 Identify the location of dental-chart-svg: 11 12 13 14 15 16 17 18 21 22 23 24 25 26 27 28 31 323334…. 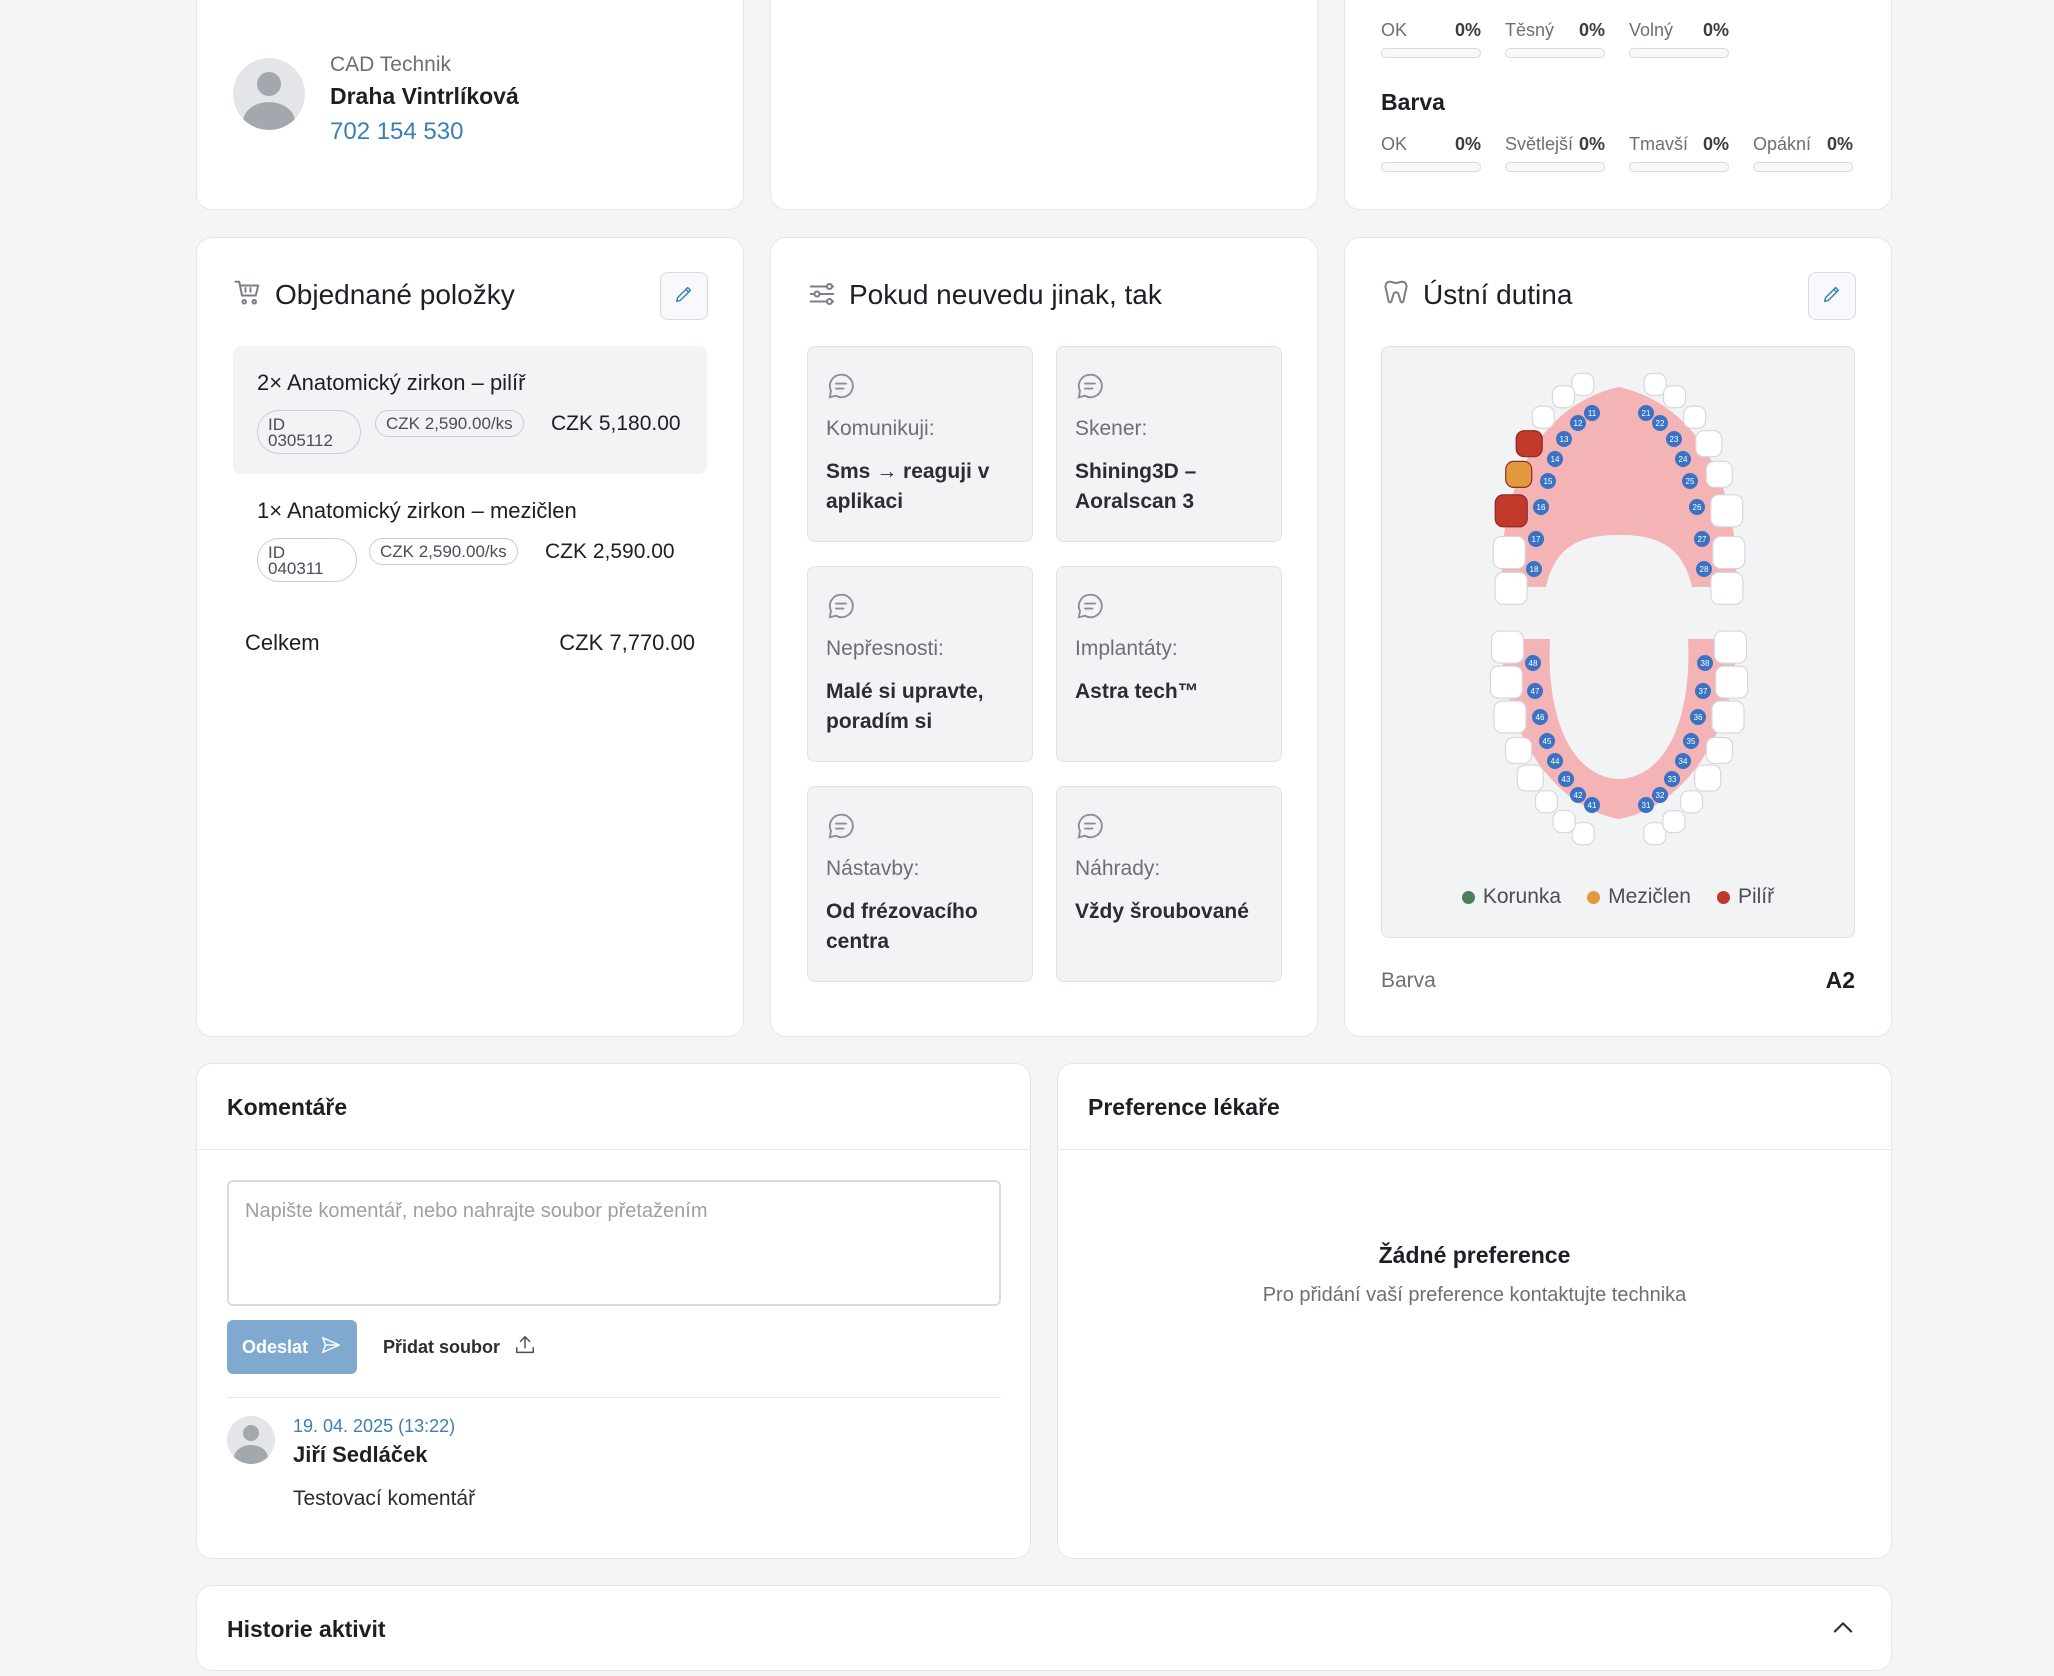
(1619, 597).